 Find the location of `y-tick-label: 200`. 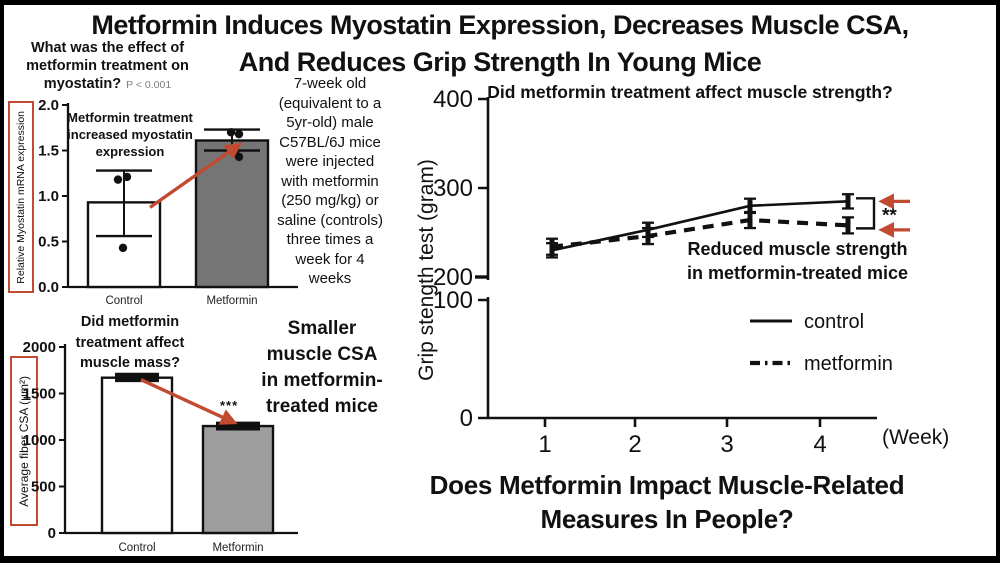

y-tick-label: 200 is located at coordinates (453, 277).